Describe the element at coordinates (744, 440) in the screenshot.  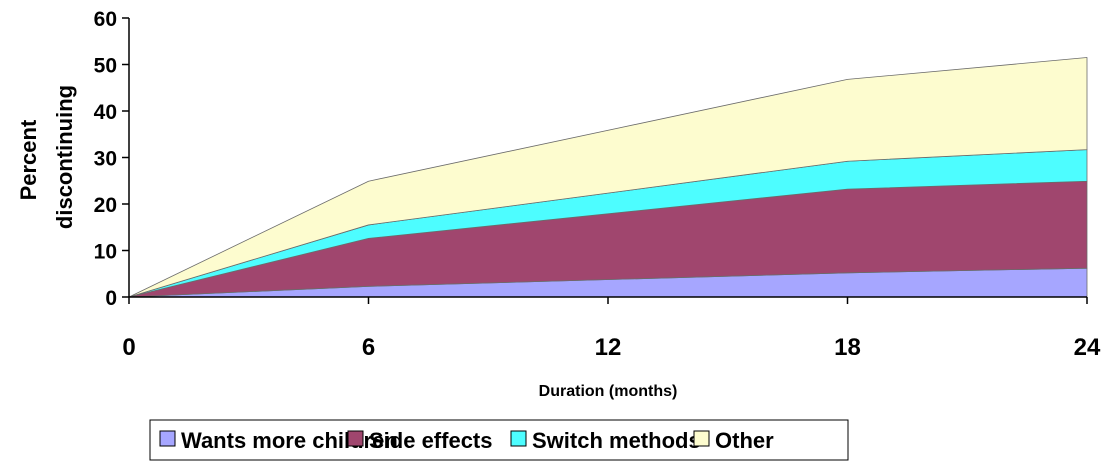
I see `legend-label-other: Other` at that location.